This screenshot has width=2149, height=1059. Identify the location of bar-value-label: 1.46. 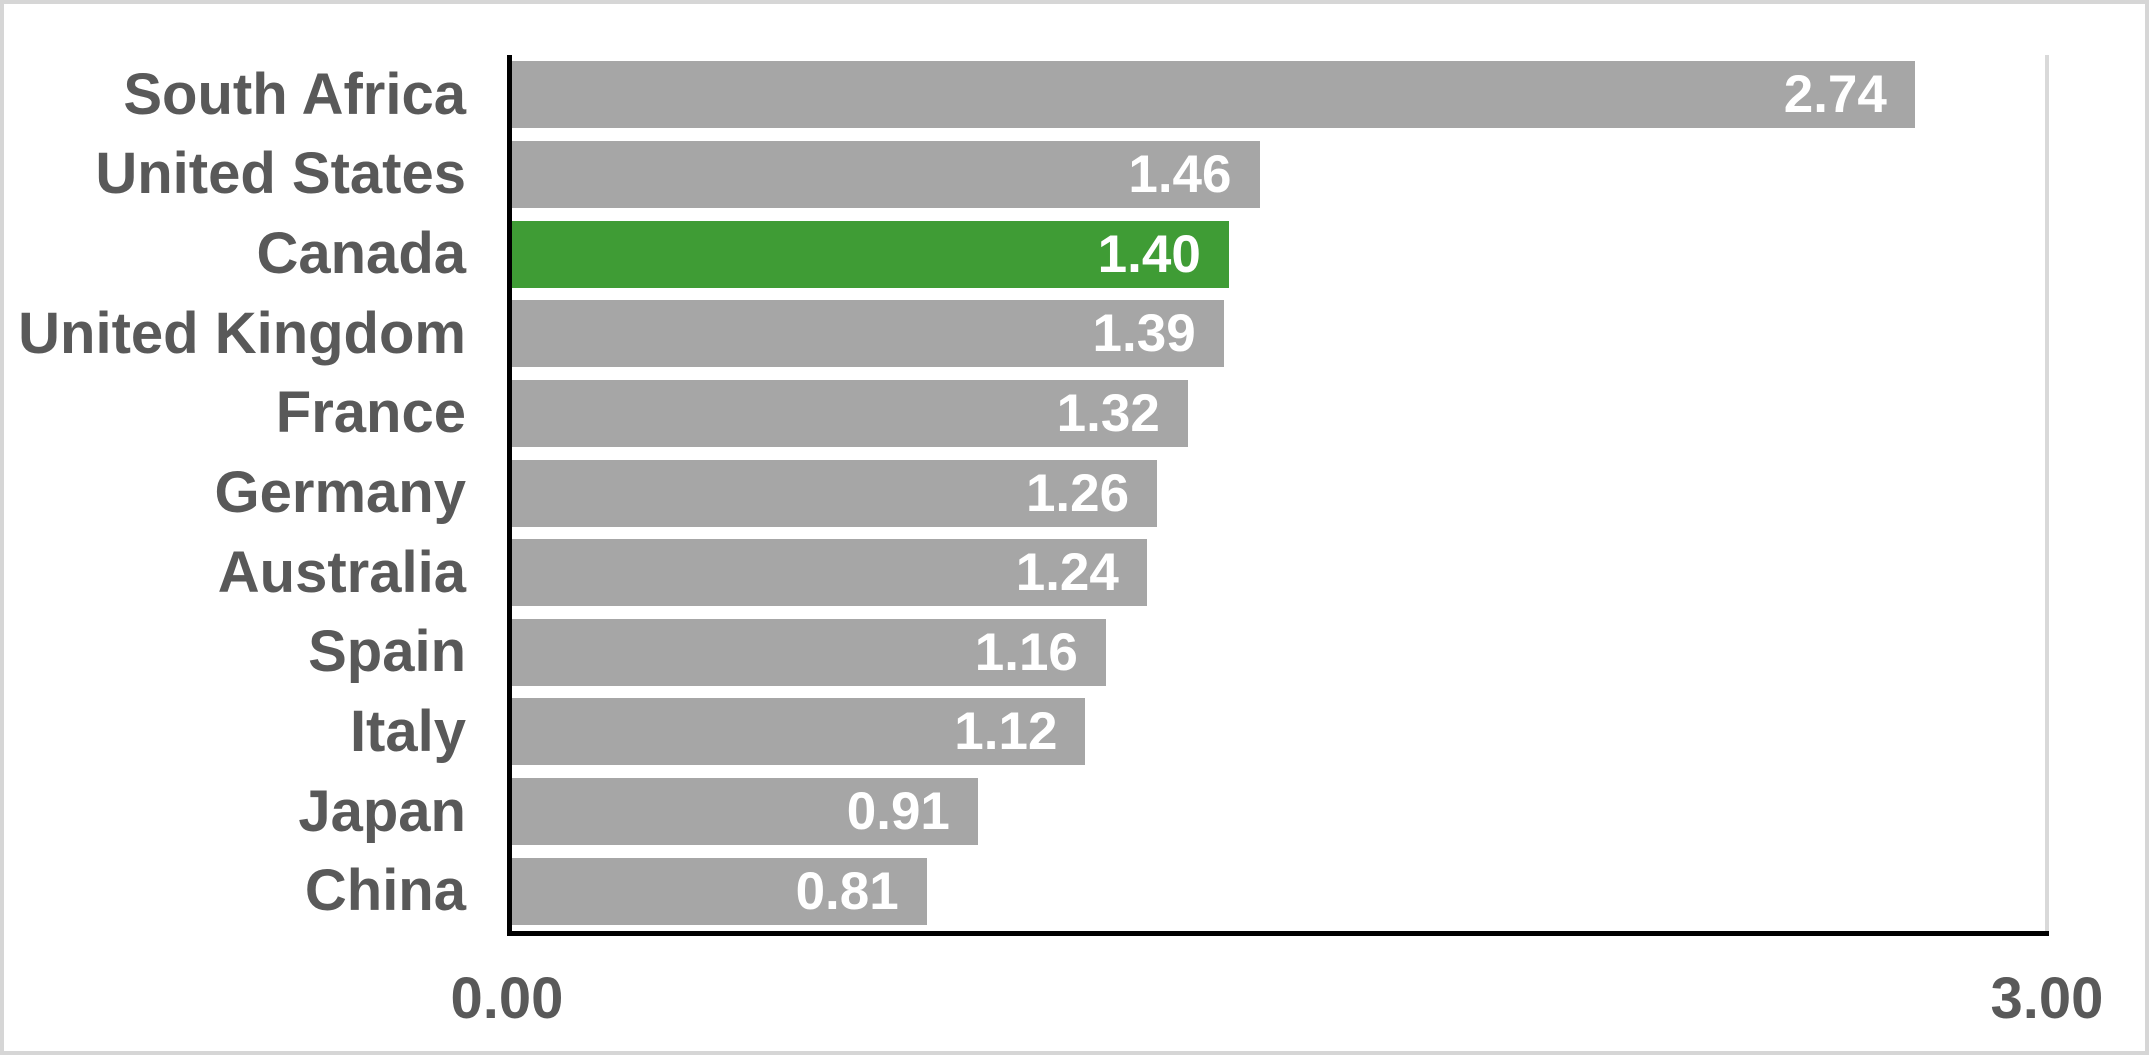
(1180, 174).